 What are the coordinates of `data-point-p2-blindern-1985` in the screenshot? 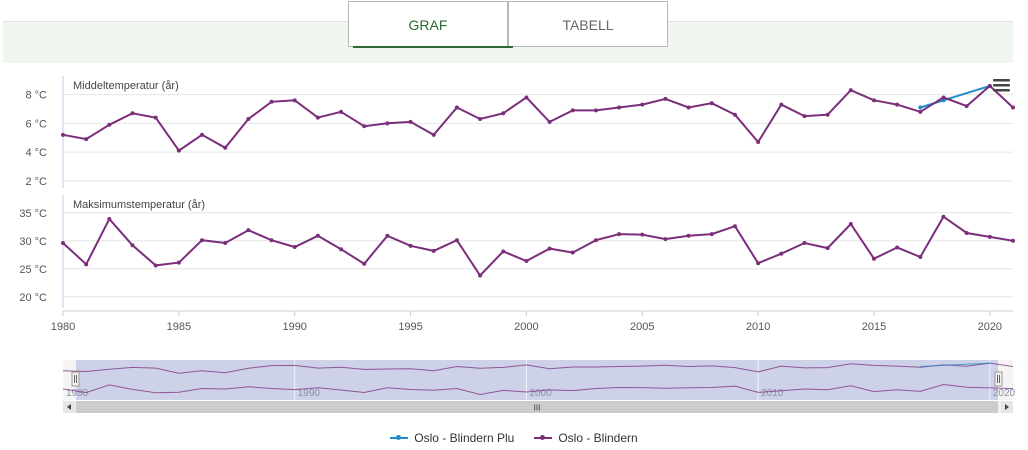 It's located at (178, 262).